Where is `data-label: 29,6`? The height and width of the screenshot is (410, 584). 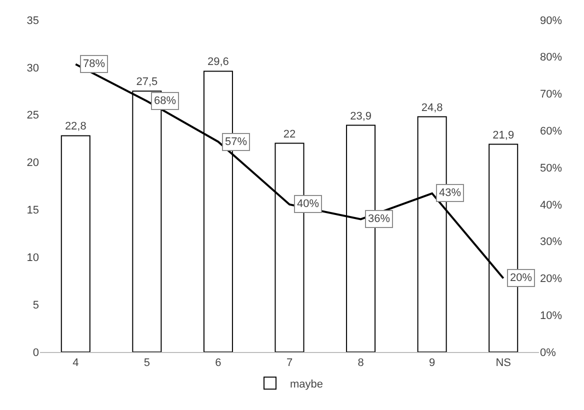
data-label: 29,6 is located at coordinates (218, 62).